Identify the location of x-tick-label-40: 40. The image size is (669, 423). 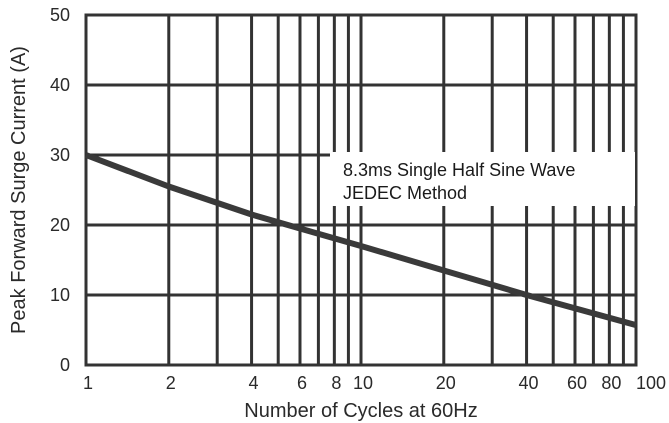
(529, 383).